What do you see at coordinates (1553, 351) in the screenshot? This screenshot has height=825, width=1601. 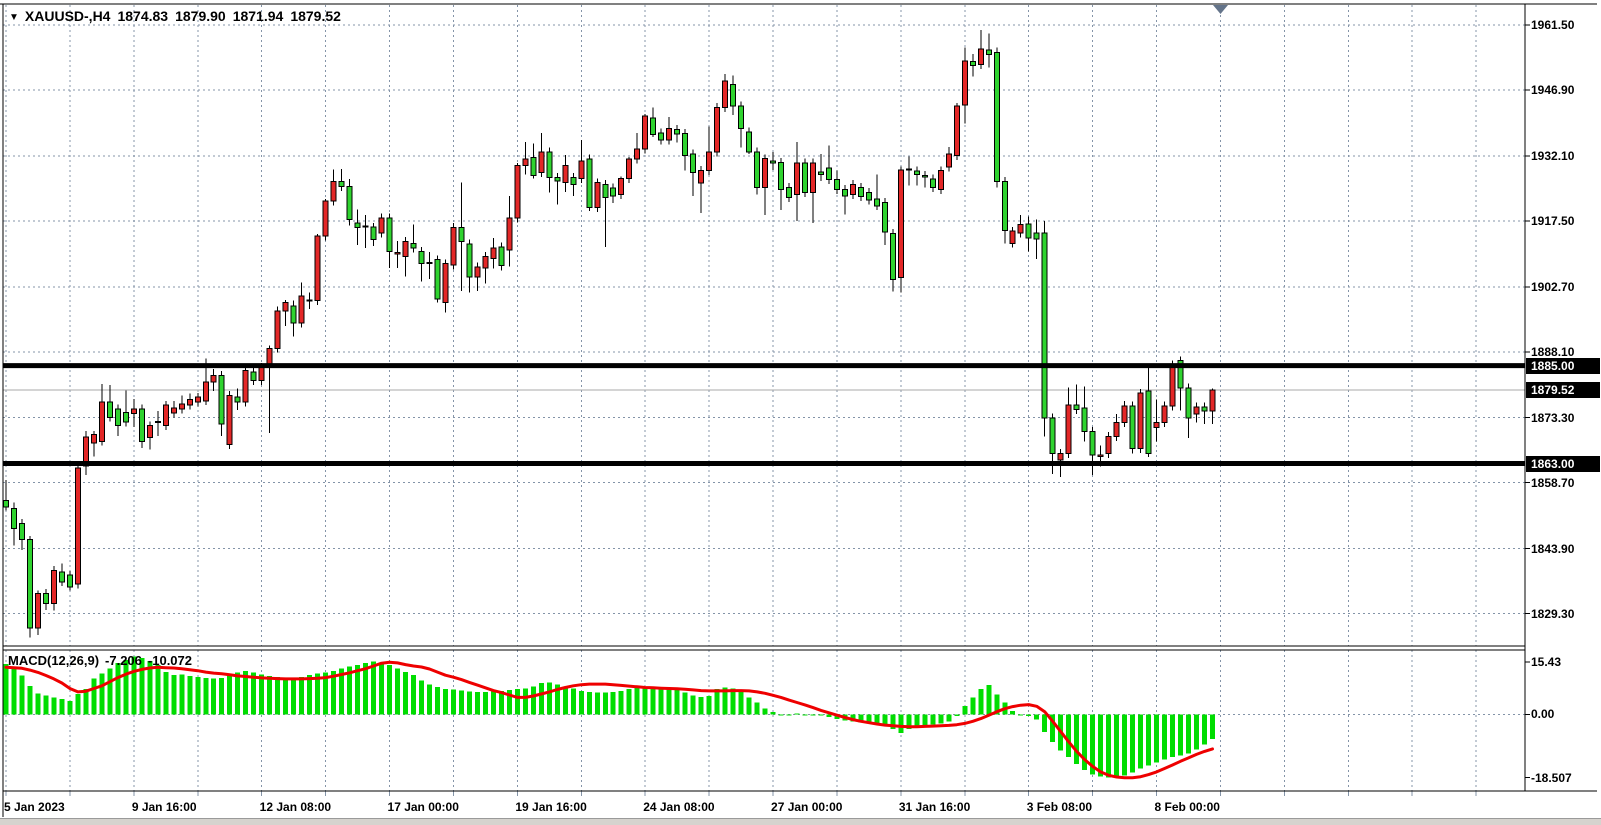 I see `price-tick-label: 1888.10` at bounding box center [1553, 351].